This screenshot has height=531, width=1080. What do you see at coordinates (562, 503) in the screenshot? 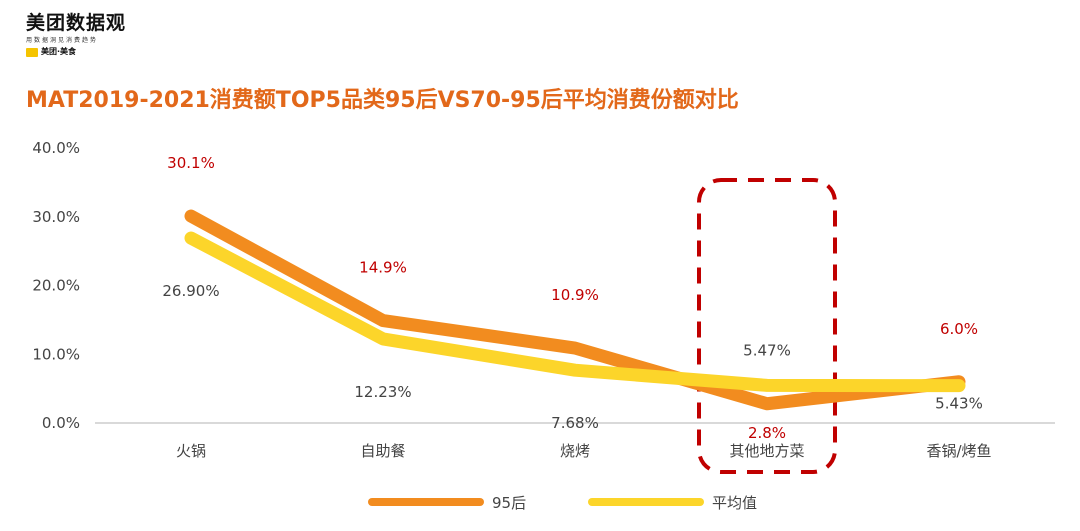
I see `legend: 95后 平均值` at bounding box center [562, 503].